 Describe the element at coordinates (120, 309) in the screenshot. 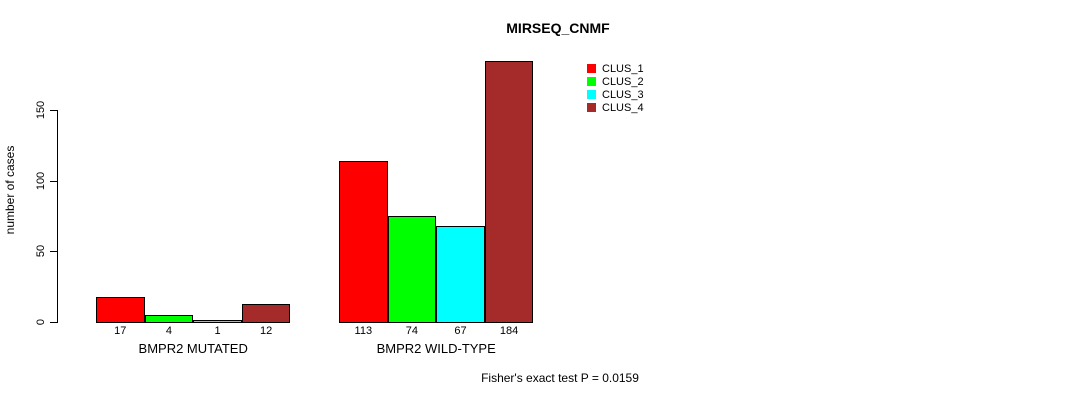

I see `bar-clus_1-group1` at that location.